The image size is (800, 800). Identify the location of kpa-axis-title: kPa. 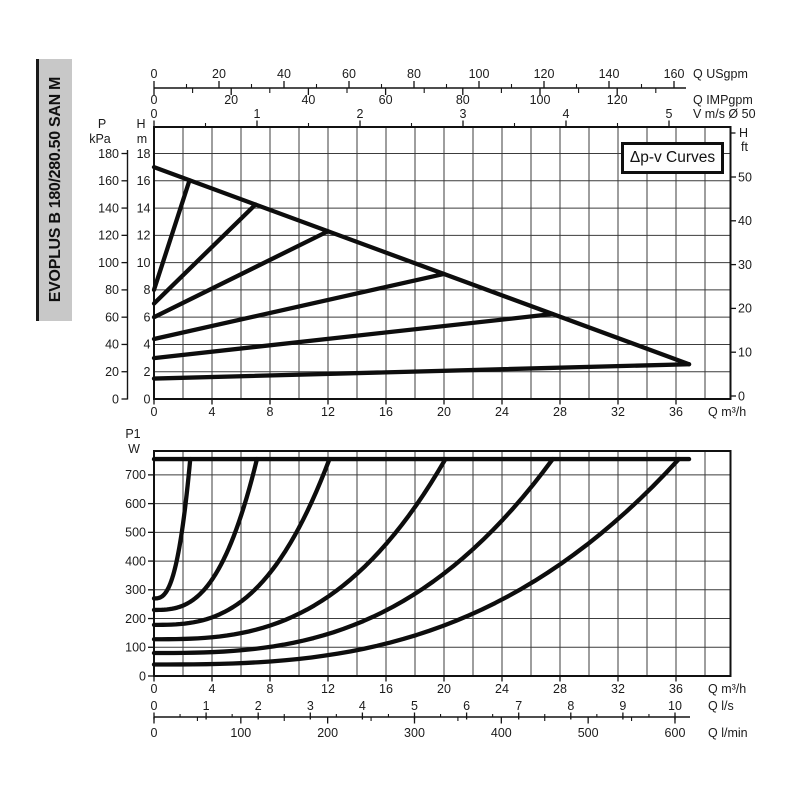
(100, 139).